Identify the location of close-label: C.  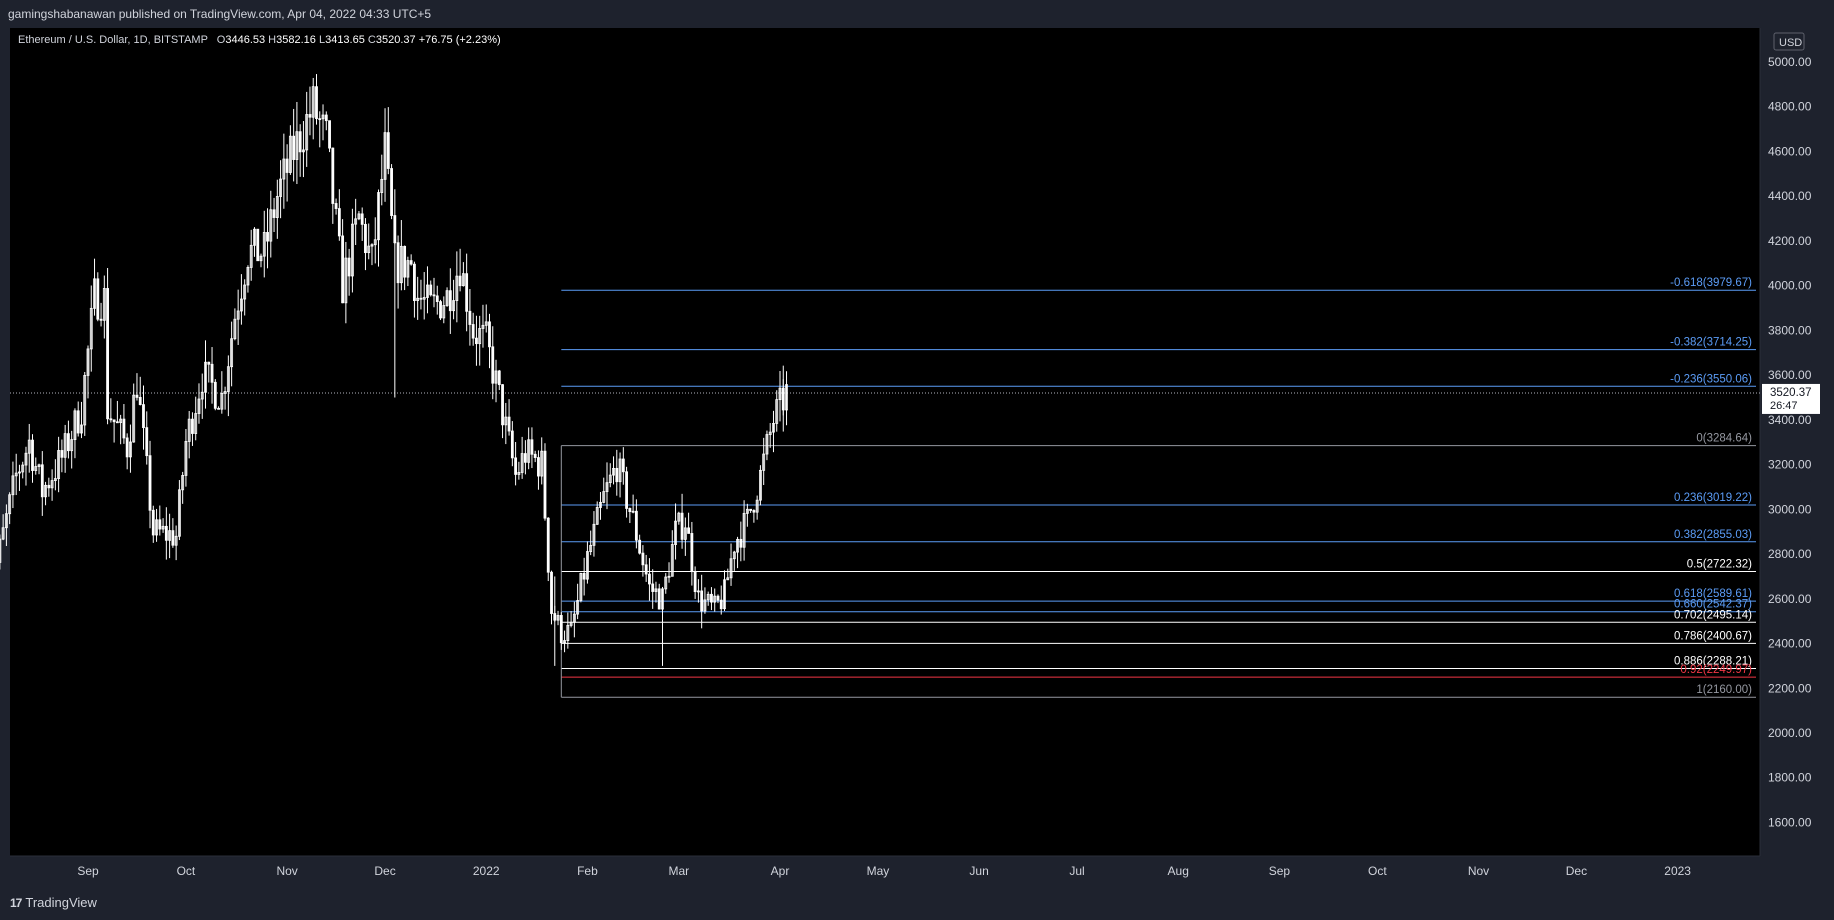
(371, 40).